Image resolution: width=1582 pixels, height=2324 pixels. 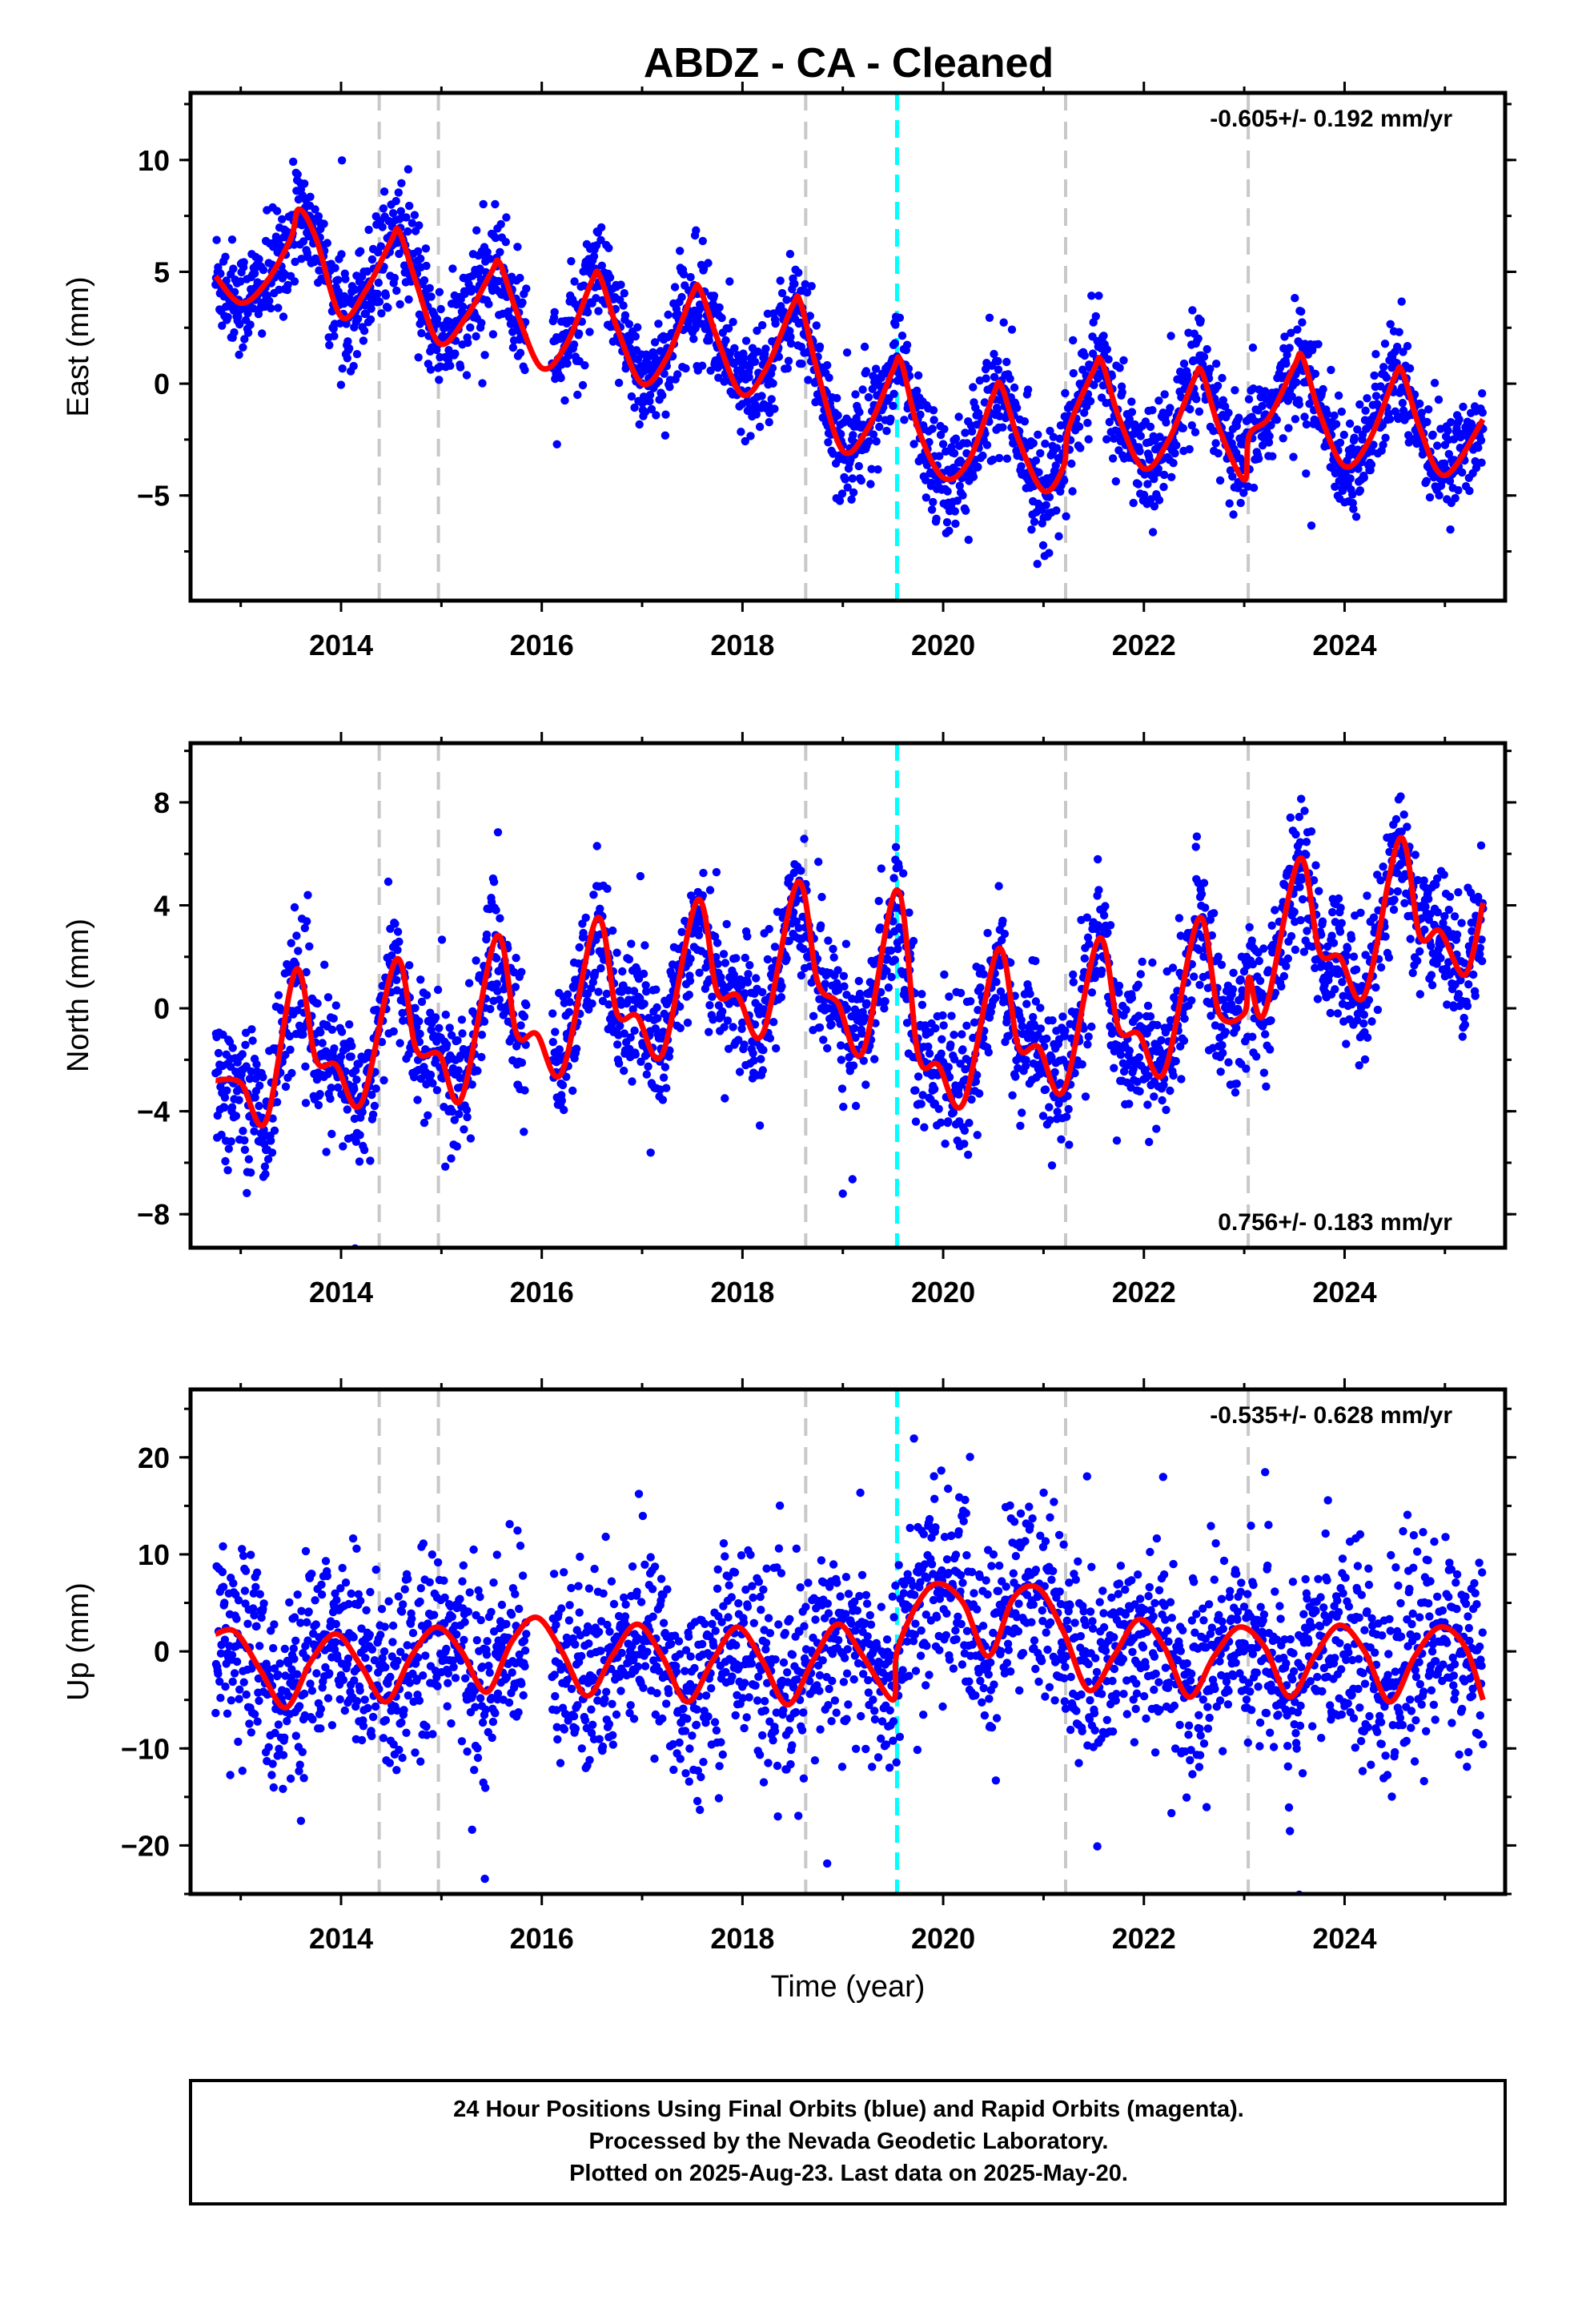 What do you see at coordinates (1344, 645) in the screenshot?
I see `east-x-tick-label: 2024` at bounding box center [1344, 645].